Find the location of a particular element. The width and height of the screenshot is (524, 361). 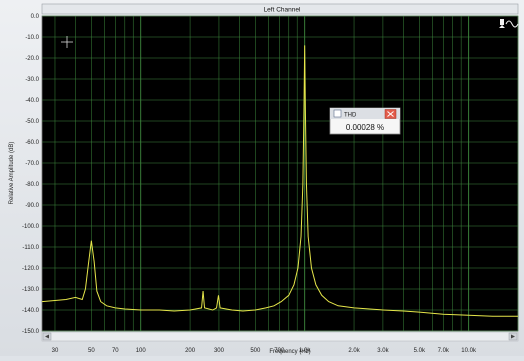

y-tick-label: -120.0 is located at coordinates (31, 269).